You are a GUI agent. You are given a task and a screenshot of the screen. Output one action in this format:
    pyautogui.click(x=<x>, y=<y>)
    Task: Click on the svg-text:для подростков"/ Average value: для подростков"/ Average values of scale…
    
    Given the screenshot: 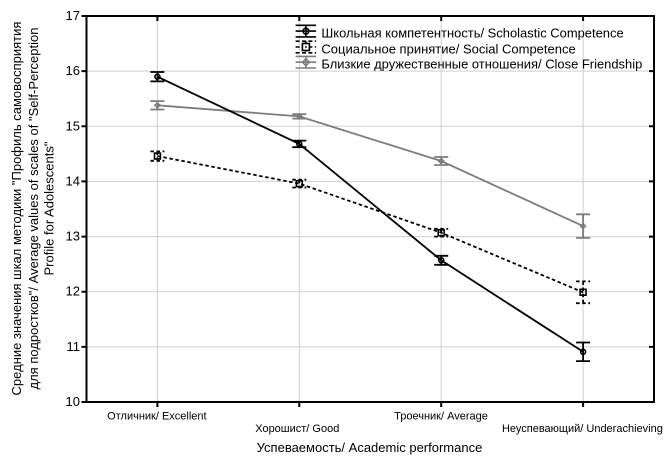 What is the action you would take?
    pyautogui.click(x=33, y=209)
    